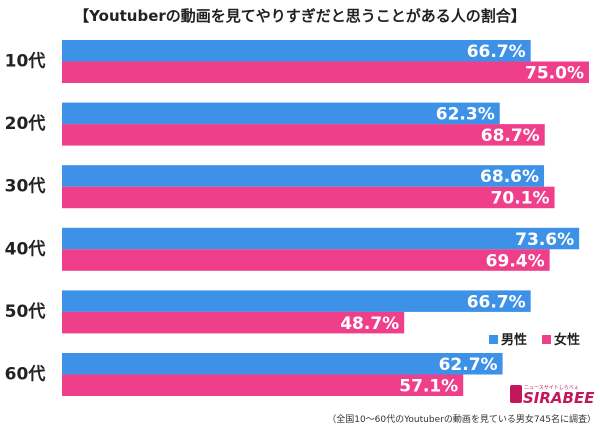  I want to click on data-label-female: 75.0%, so click(554, 74).